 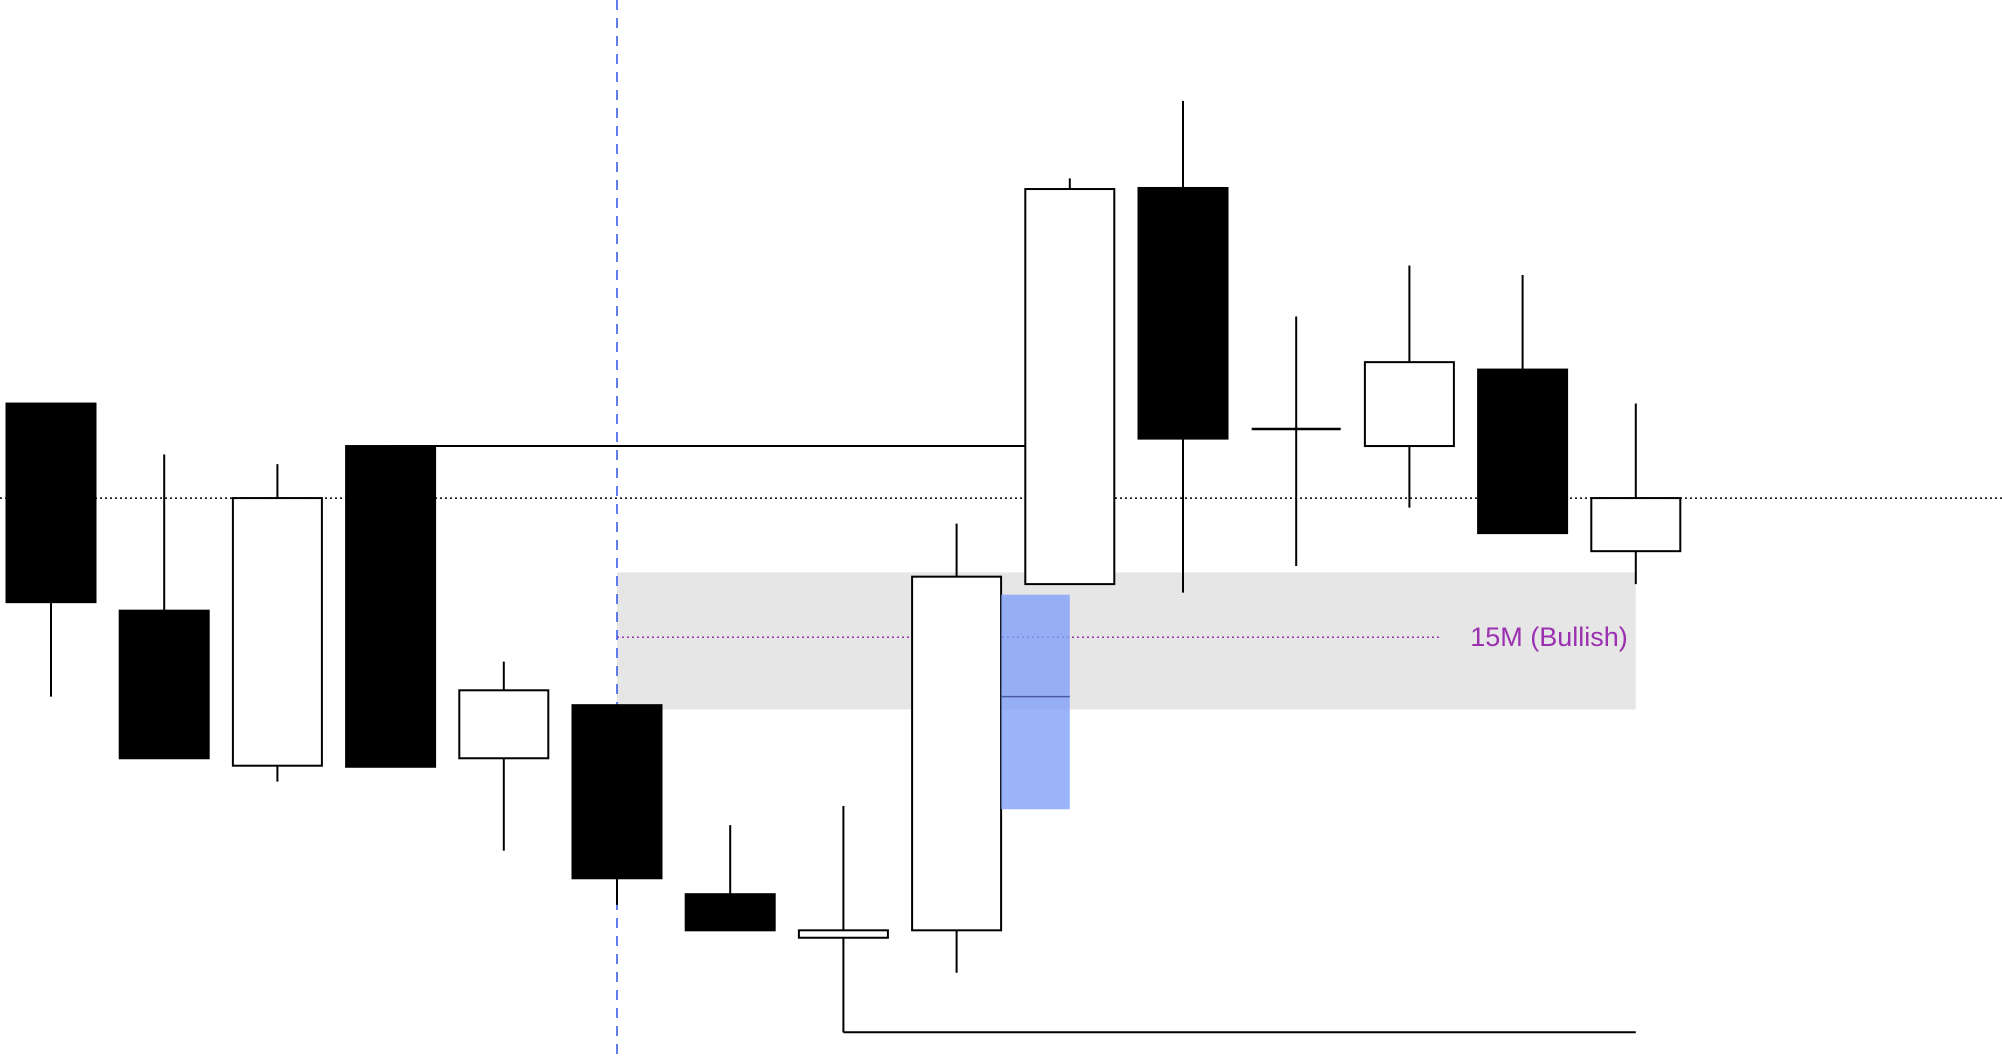 I want to click on zone-rect, so click(x=1126, y=641).